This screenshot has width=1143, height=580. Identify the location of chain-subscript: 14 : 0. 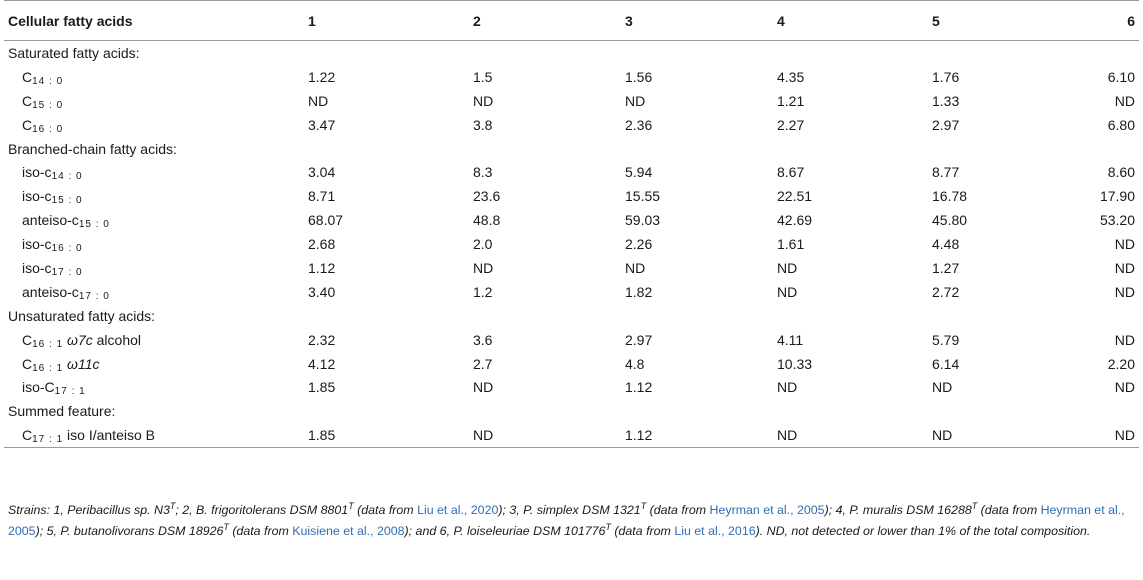
(48, 81).